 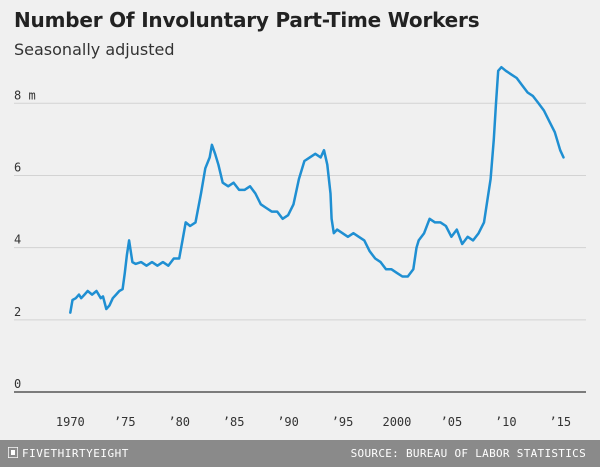 What do you see at coordinates (560, 422) in the screenshot?
I see `x-tick-label: ’15` at bounding box center [560, 422].